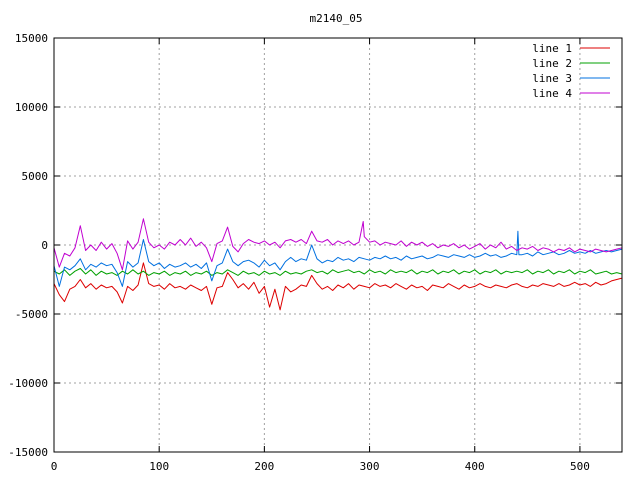  Describe the element at coordinates (28, 452) in the screenshot. I see `y-tick-label: -15000` at that location.